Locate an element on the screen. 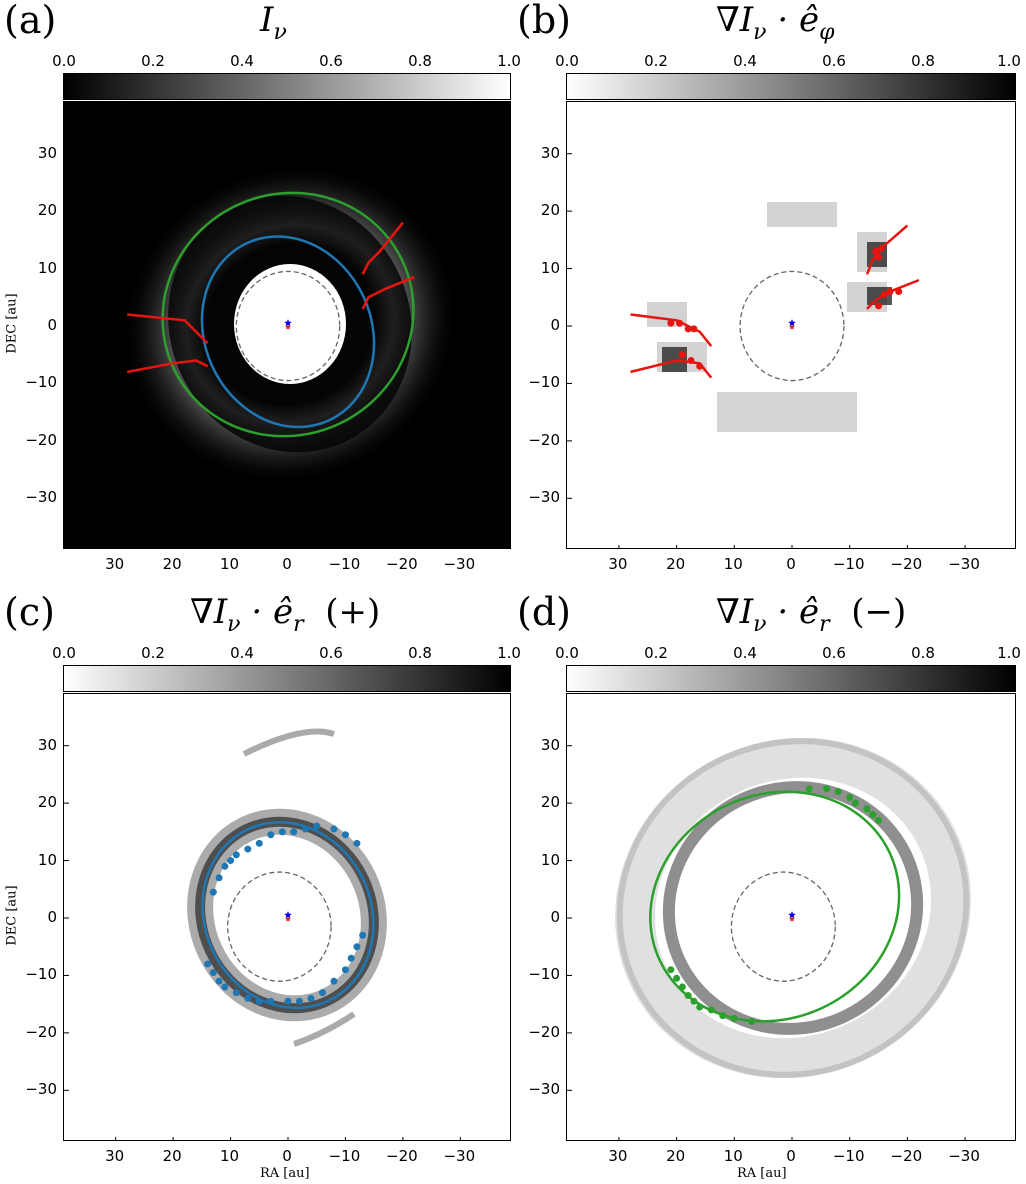 This screenshot has height=1184, width=1026. panel-label: (a) is located at coordinates (30, 21).